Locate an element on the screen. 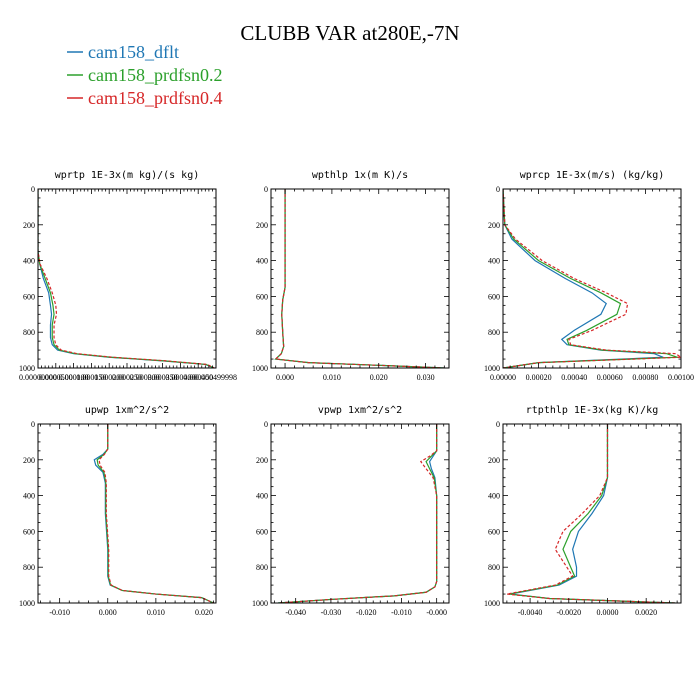 This screenshot has width=700, height=700. xtick-label: 0.0000 is located at coordinates (607, 612).